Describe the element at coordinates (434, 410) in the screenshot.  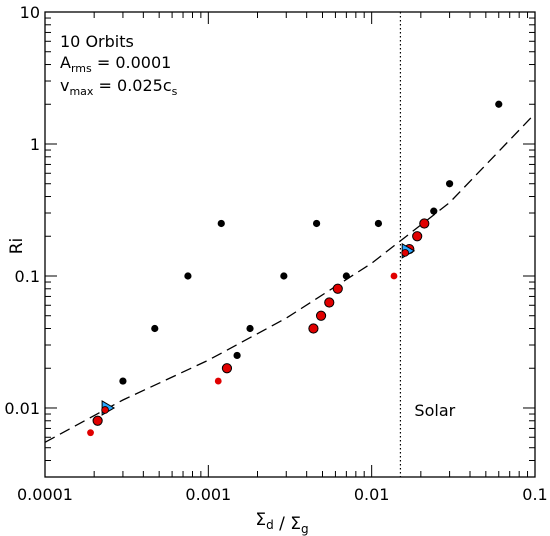
I see `solar-label: Solar` at that location.